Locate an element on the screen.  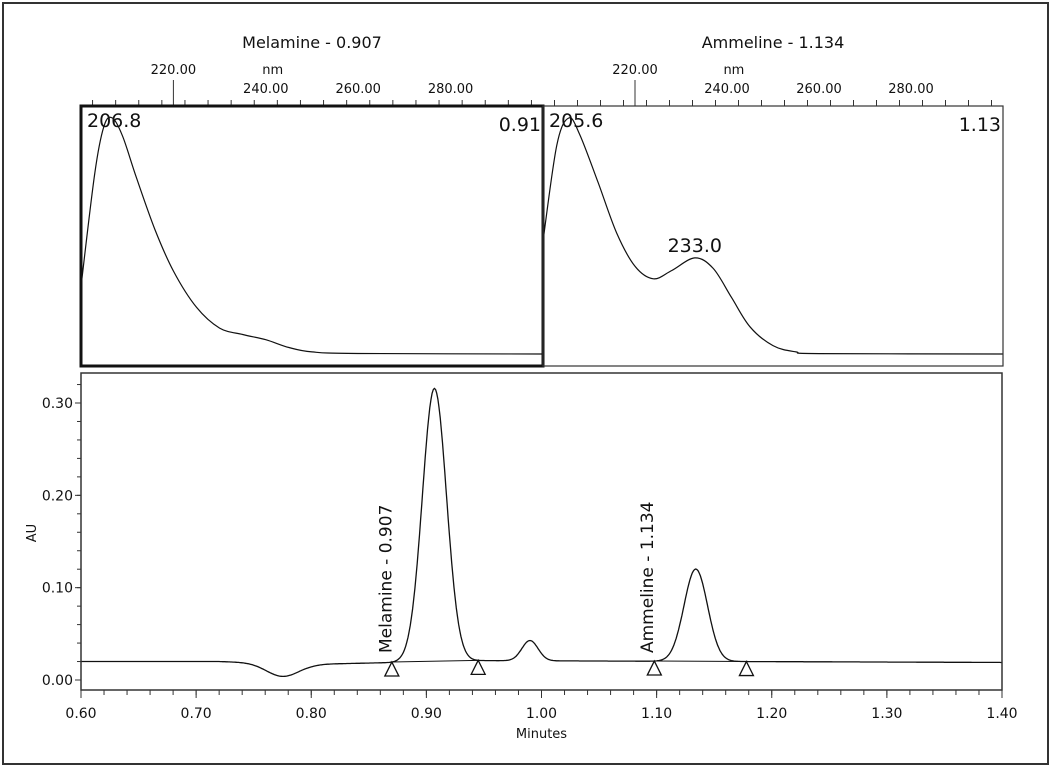
peak-wavelength-label: 206.8 is located at coordinates (114, 121).